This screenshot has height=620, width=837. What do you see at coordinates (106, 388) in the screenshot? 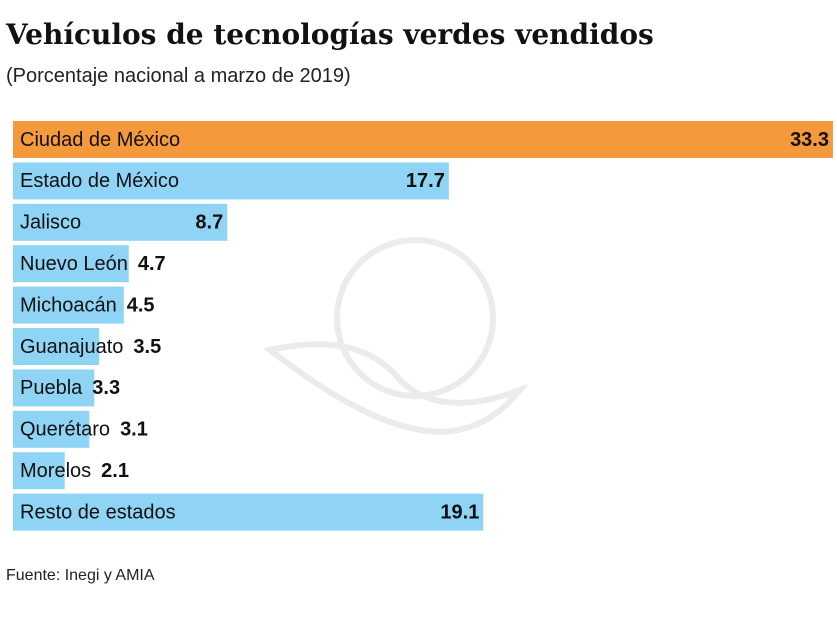
I see `value-label: 3.3` at bounding box center [106, 388].